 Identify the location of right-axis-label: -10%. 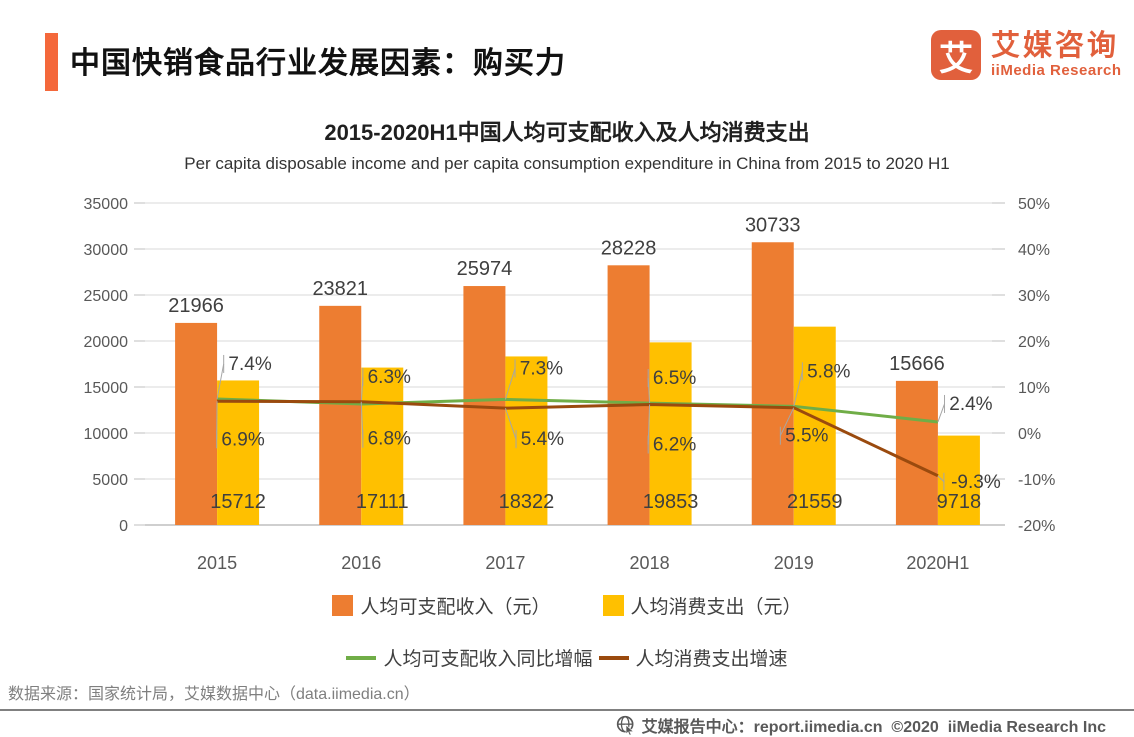
(1036, 480).